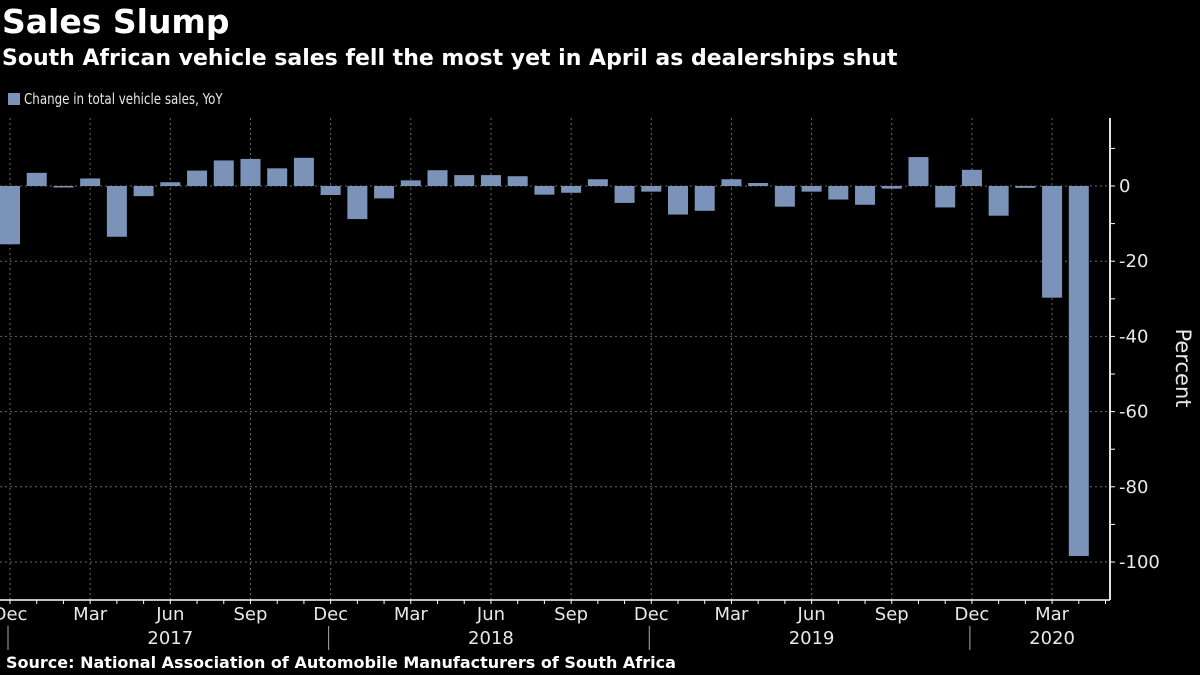 The width and height of the screenshot is (1200, 675). Describe the element at coordinates (491, 638) in the screenshot. I see `x-year-label: 2018` at that location.